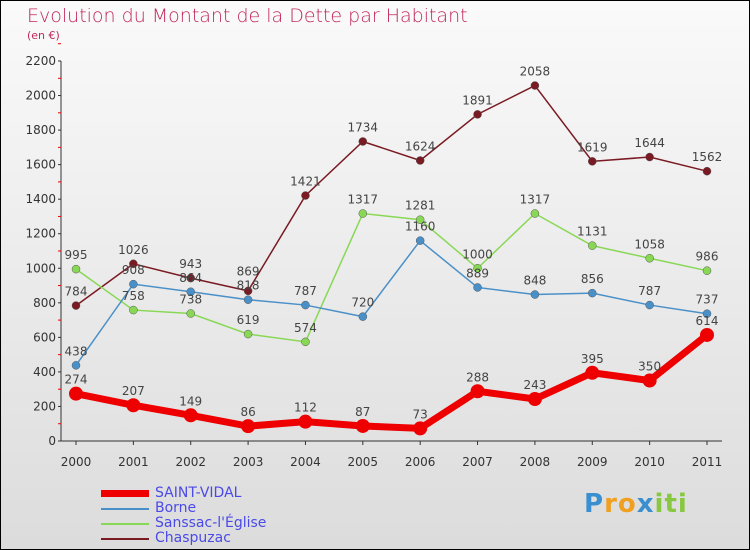  Describe the element at coordinates (176, 508) in the screenshot. I see `legend-label: Borne` at that location.